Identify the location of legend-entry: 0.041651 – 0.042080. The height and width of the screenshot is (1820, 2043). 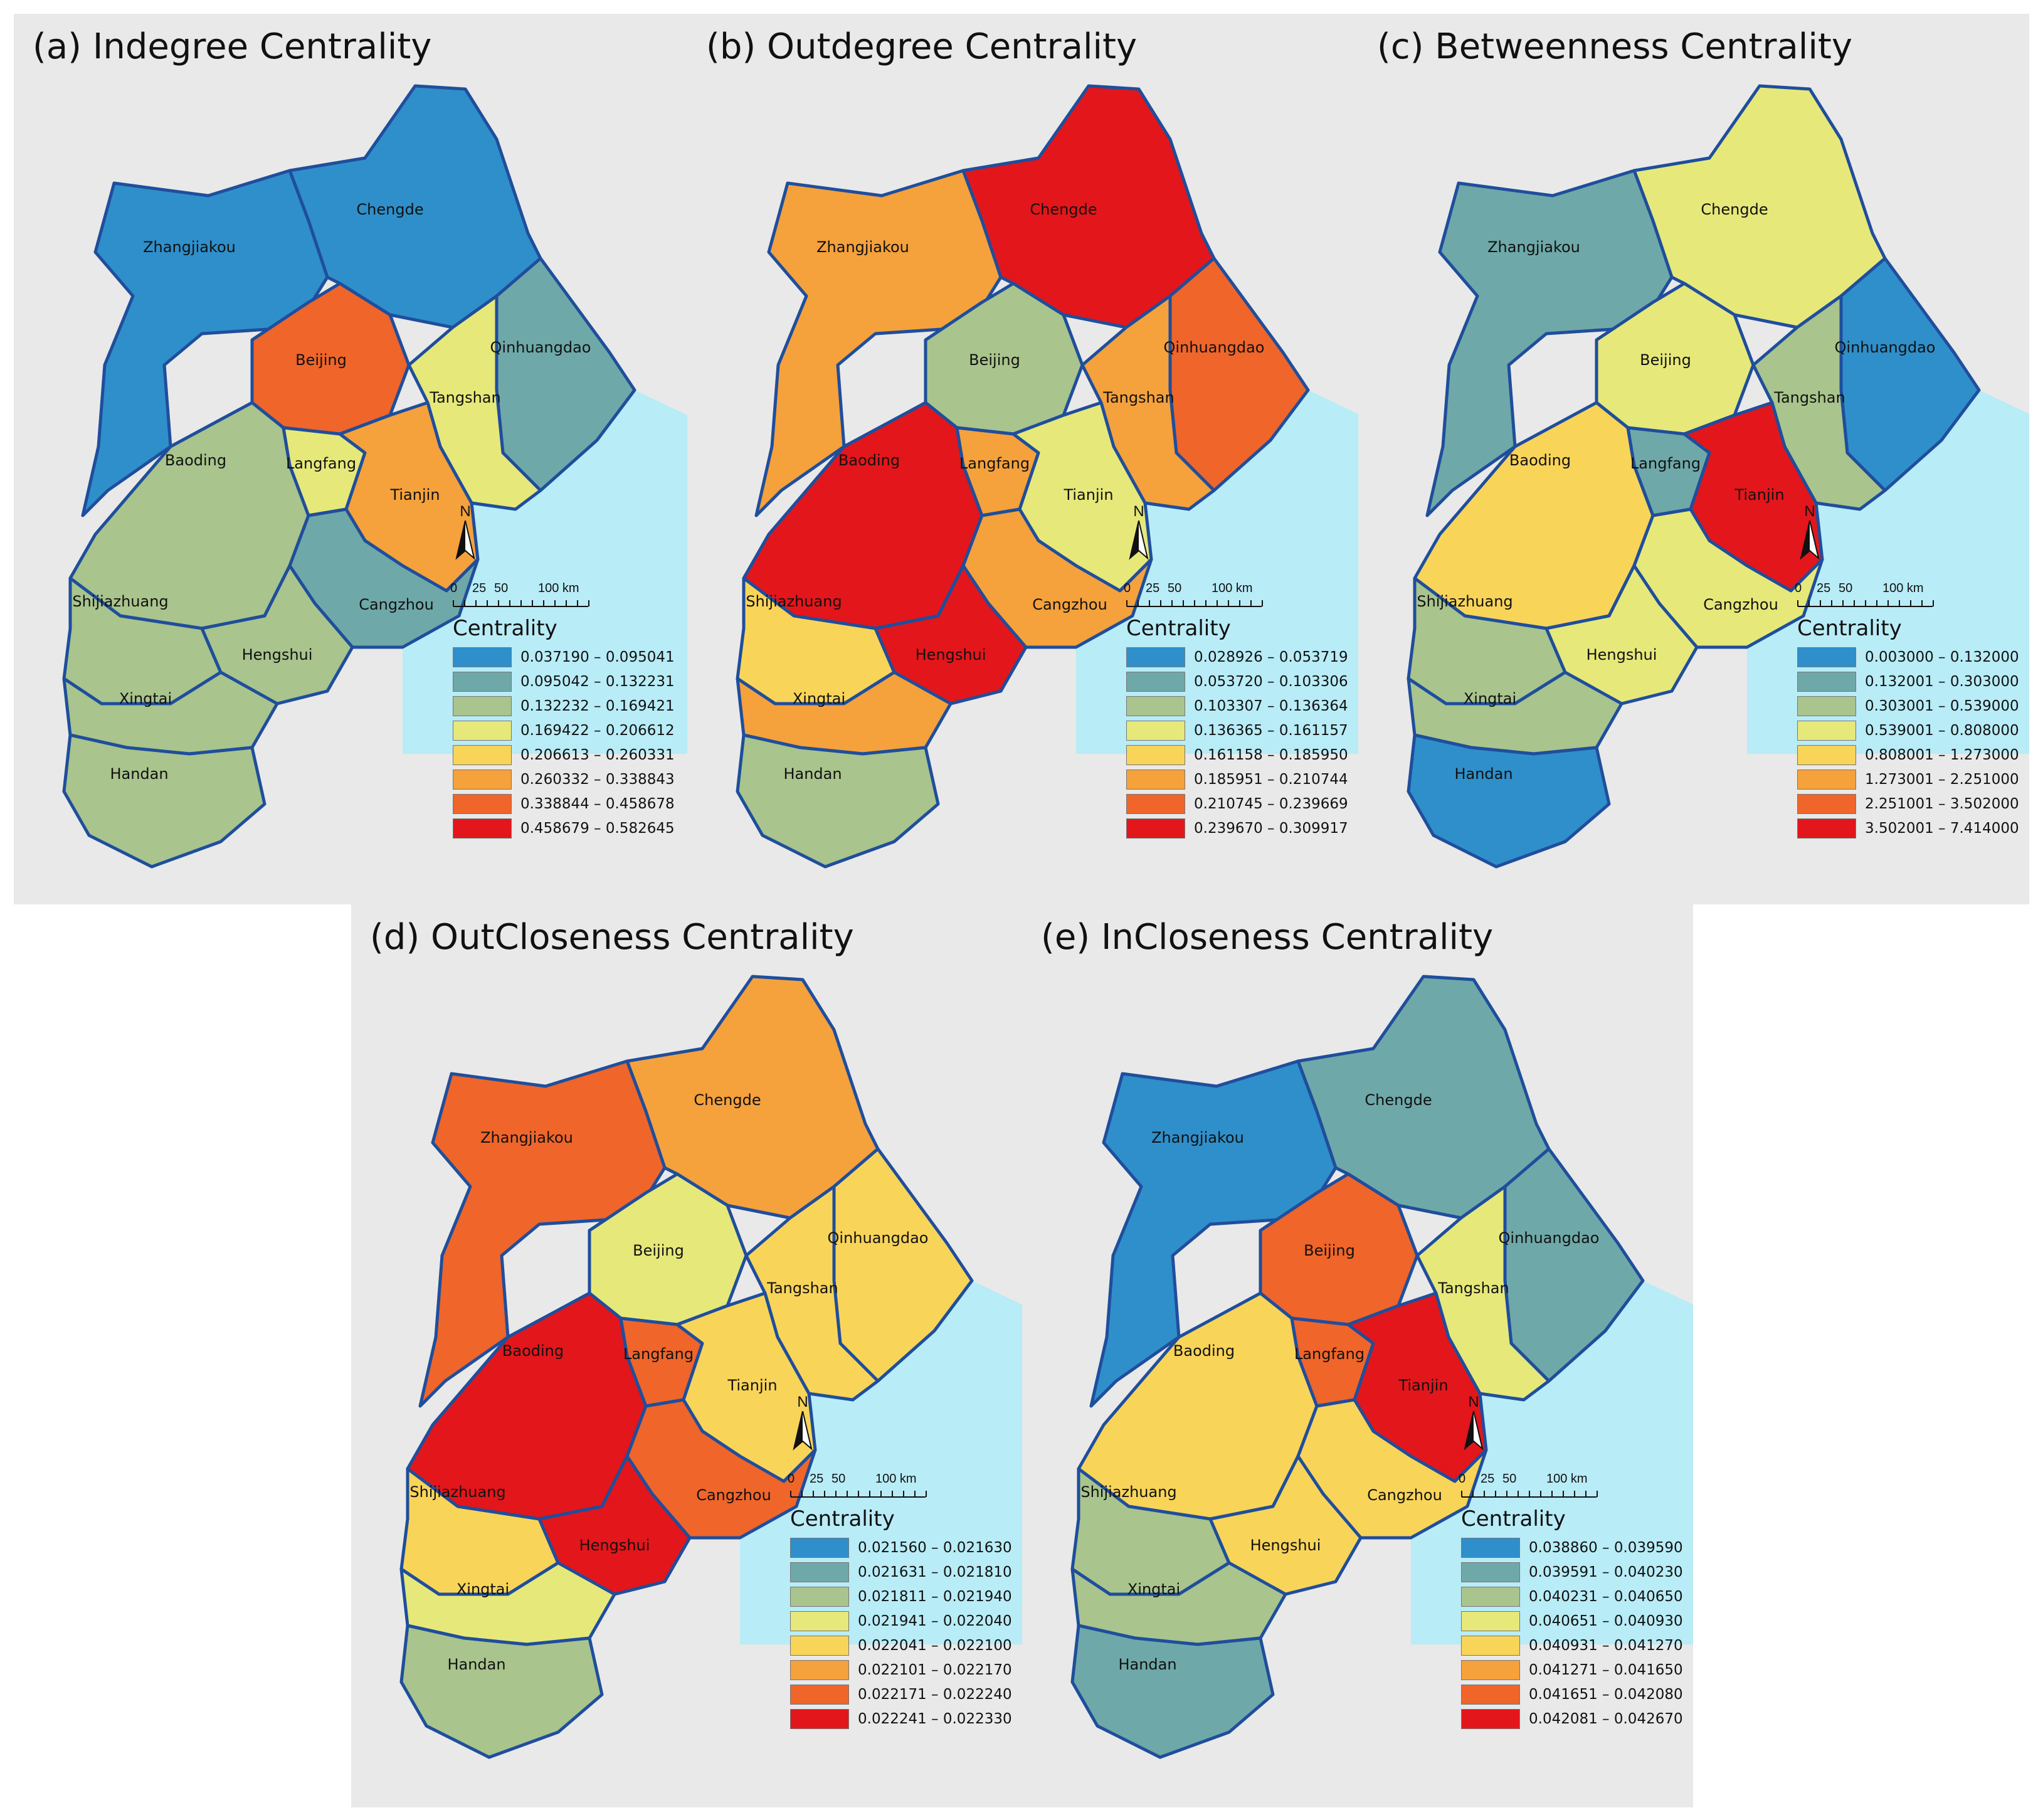
(1572, 1694).